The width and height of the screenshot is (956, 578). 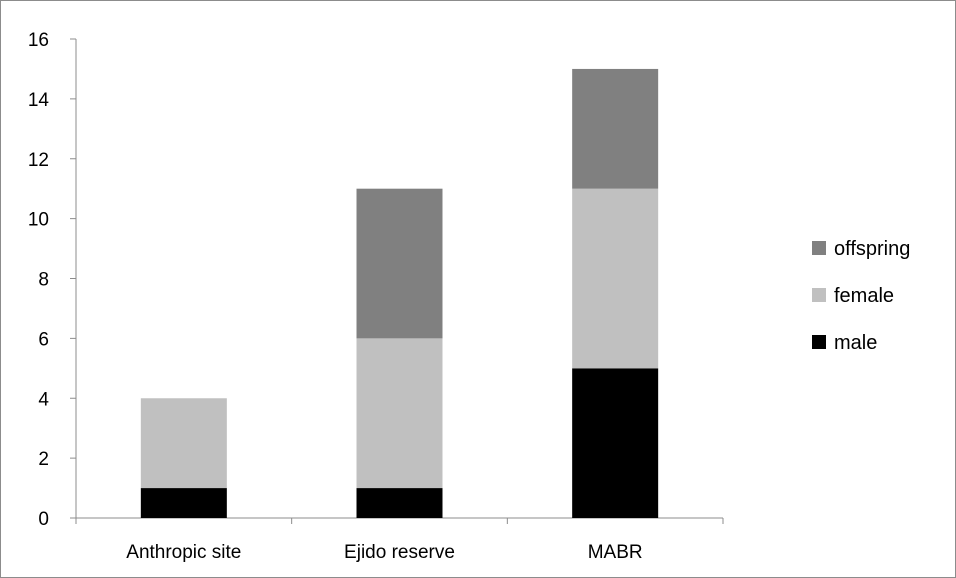 What do you see at coordinates (864, 296) in the screenshot?
I see `legend-label-female: female` at bounding box center [864, 296].